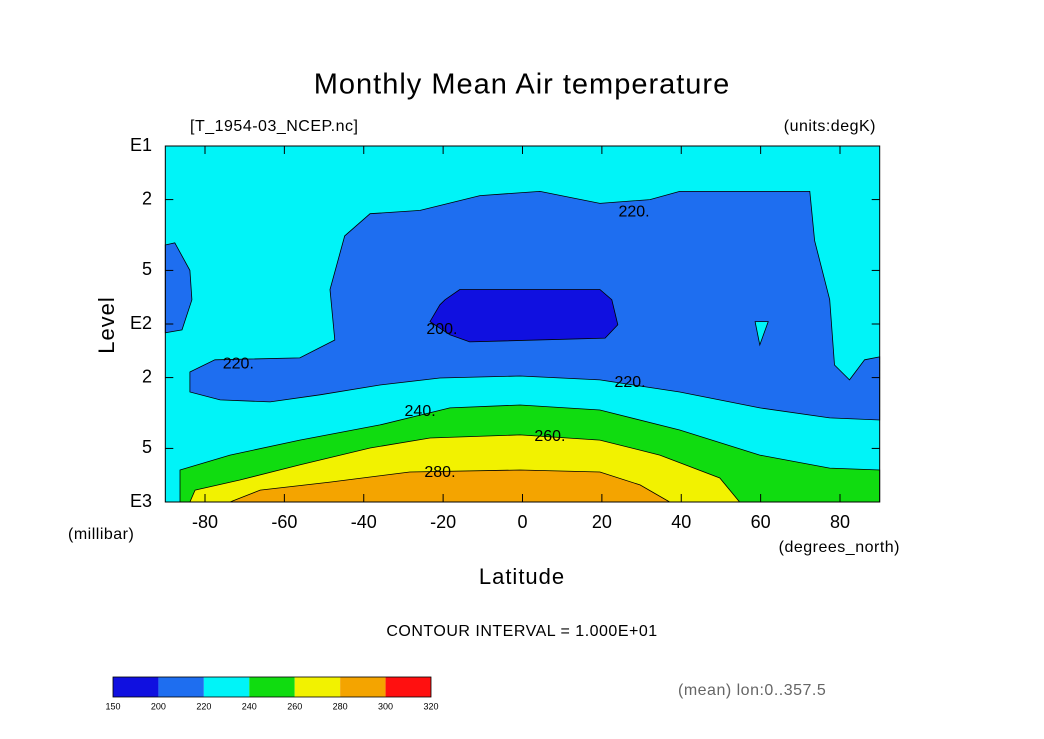 This screenshot has height=739, width=1044. I want to click on y-units: (millibar), so click(101, 534).